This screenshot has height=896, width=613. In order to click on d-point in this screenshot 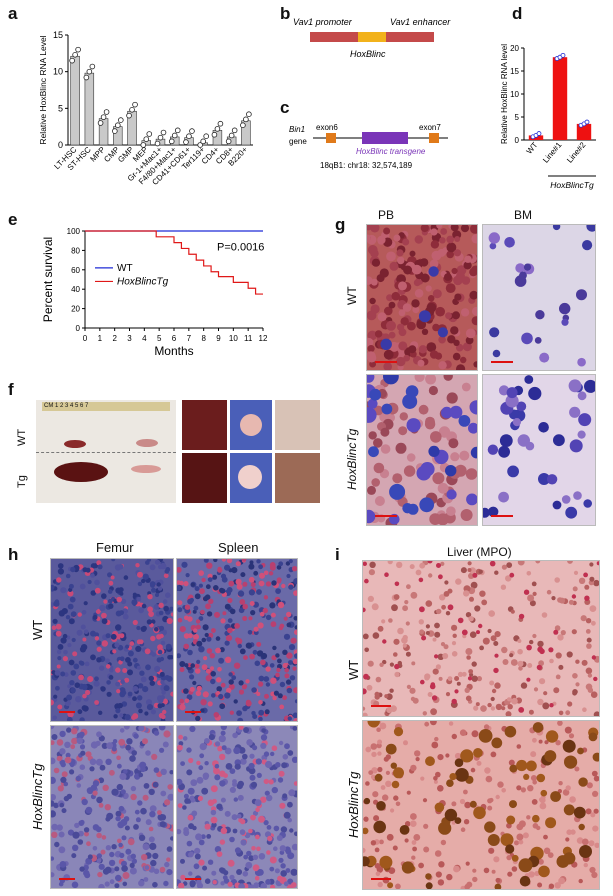, I will do `click(563, 55)`.